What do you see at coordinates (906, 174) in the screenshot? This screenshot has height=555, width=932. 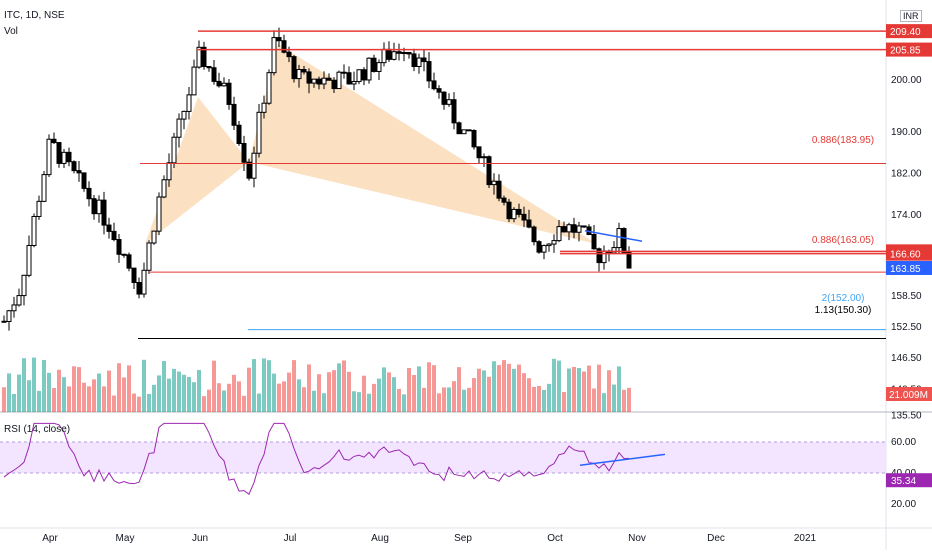 I see `price-tick-label: 182.00` at bounding box center [906, 174].